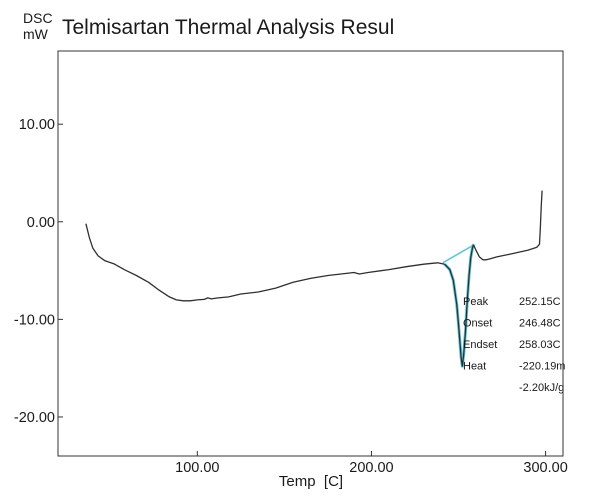 This screenshot has width=600, height=504. Describe the element at coordinates (480, 345) in the screenshot. I see `annotation-label: Endset` at that location.